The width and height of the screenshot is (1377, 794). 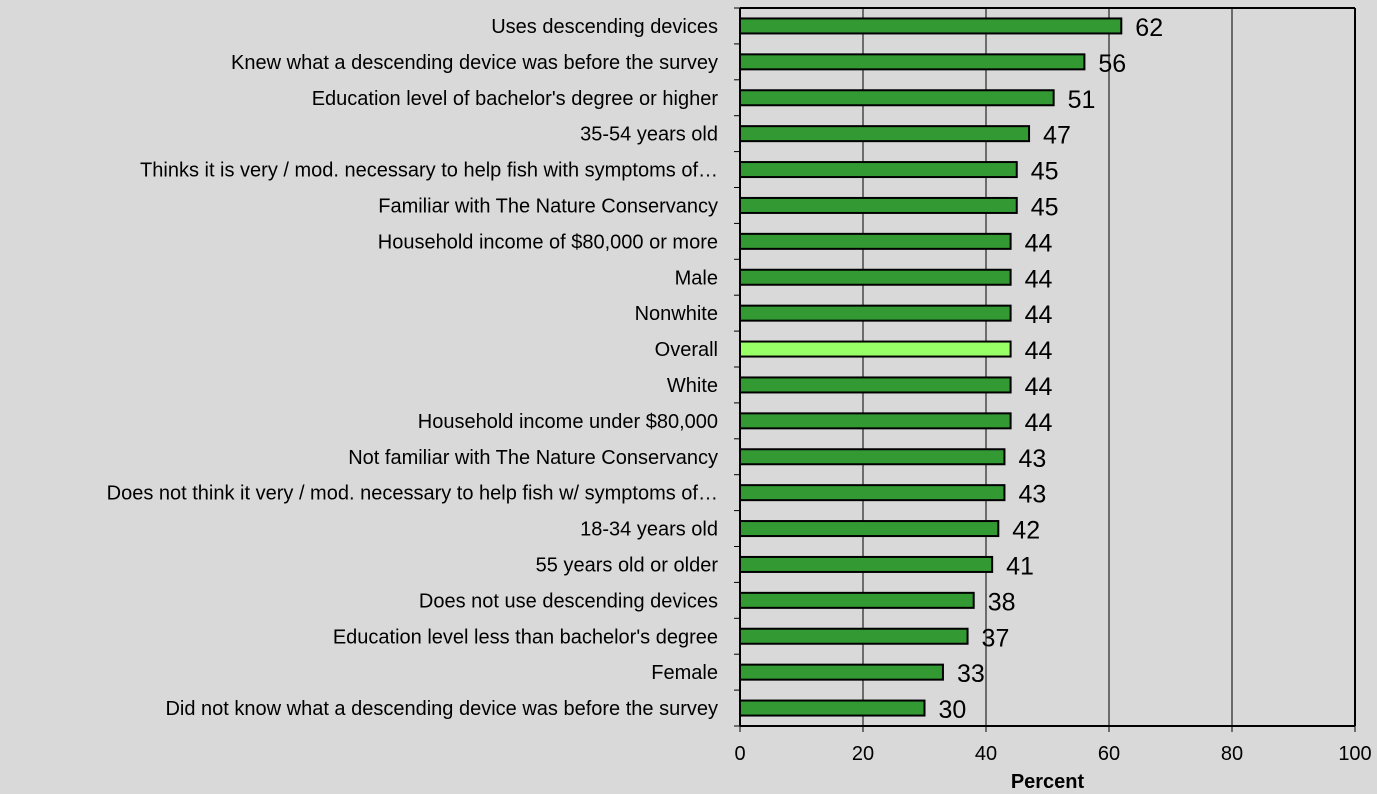 What do you see at coordinates (1354, 754) in the screenshot?
I see `x-tick-label: 100` at bounding box center [1354, 754].